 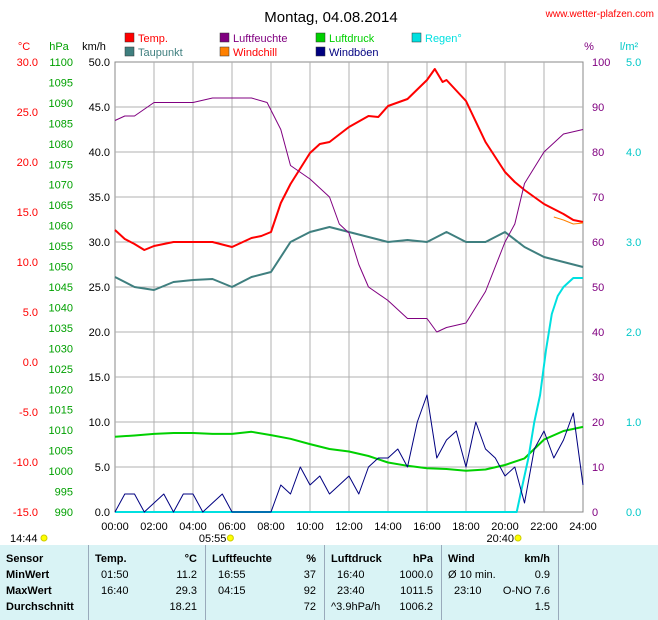 What do you see at coordinates (25, 463) in the screenshot?
I see `axis-tick-label-c: -10.0` at bounding box center [25, 463].